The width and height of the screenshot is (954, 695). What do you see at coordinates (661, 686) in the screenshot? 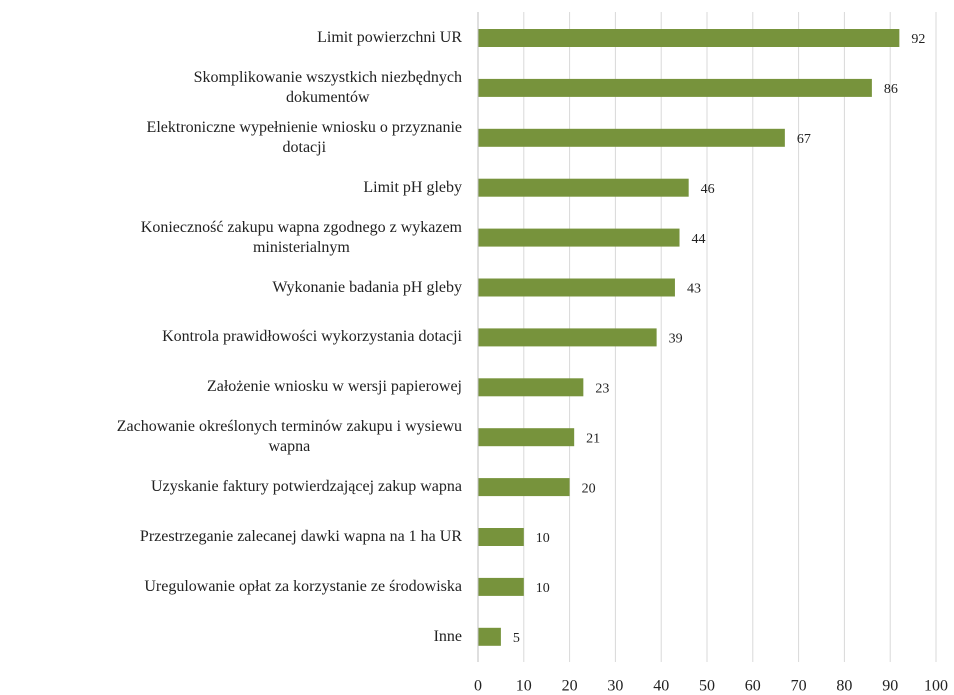
I see `x-tick-label: 40` at bounding box center [661, 686].